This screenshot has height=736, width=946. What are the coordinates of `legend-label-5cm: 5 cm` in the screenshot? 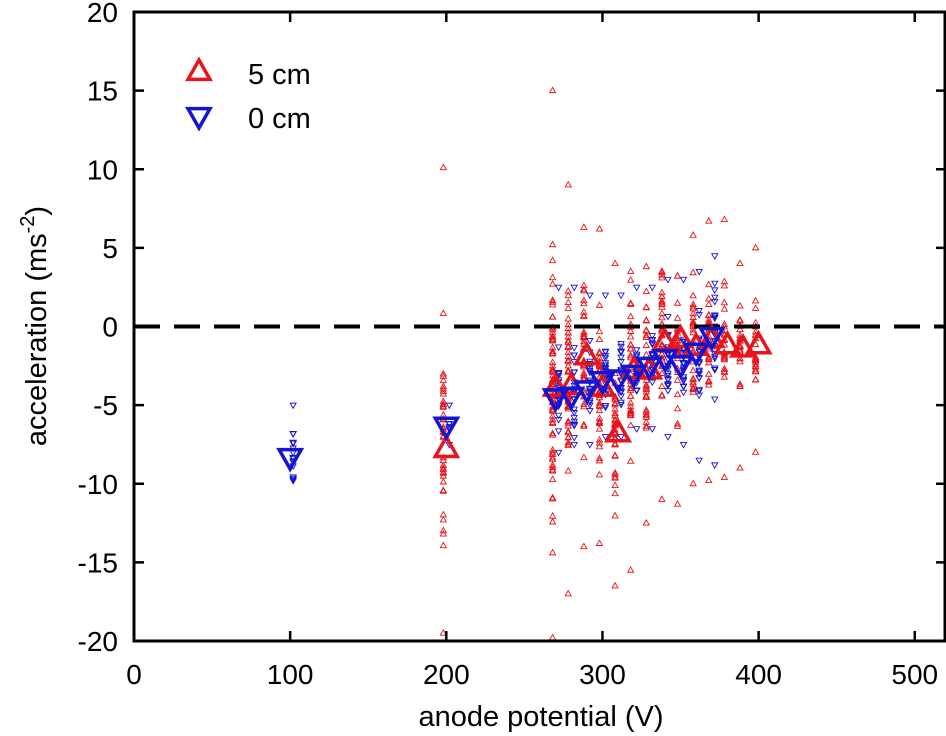 It's located at (279, 75).